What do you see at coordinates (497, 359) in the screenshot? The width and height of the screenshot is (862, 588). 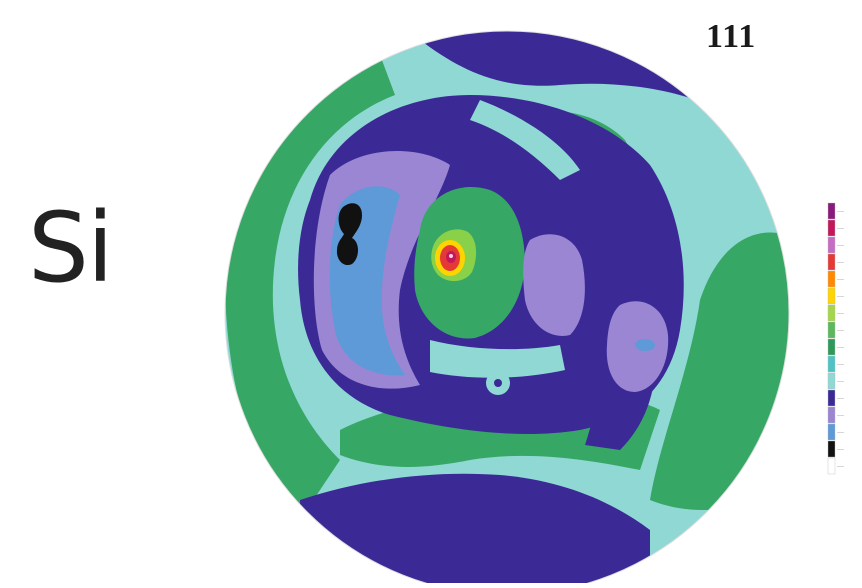 I see `contour-inner-cyan-wedge` at bounding box center [497, 359].